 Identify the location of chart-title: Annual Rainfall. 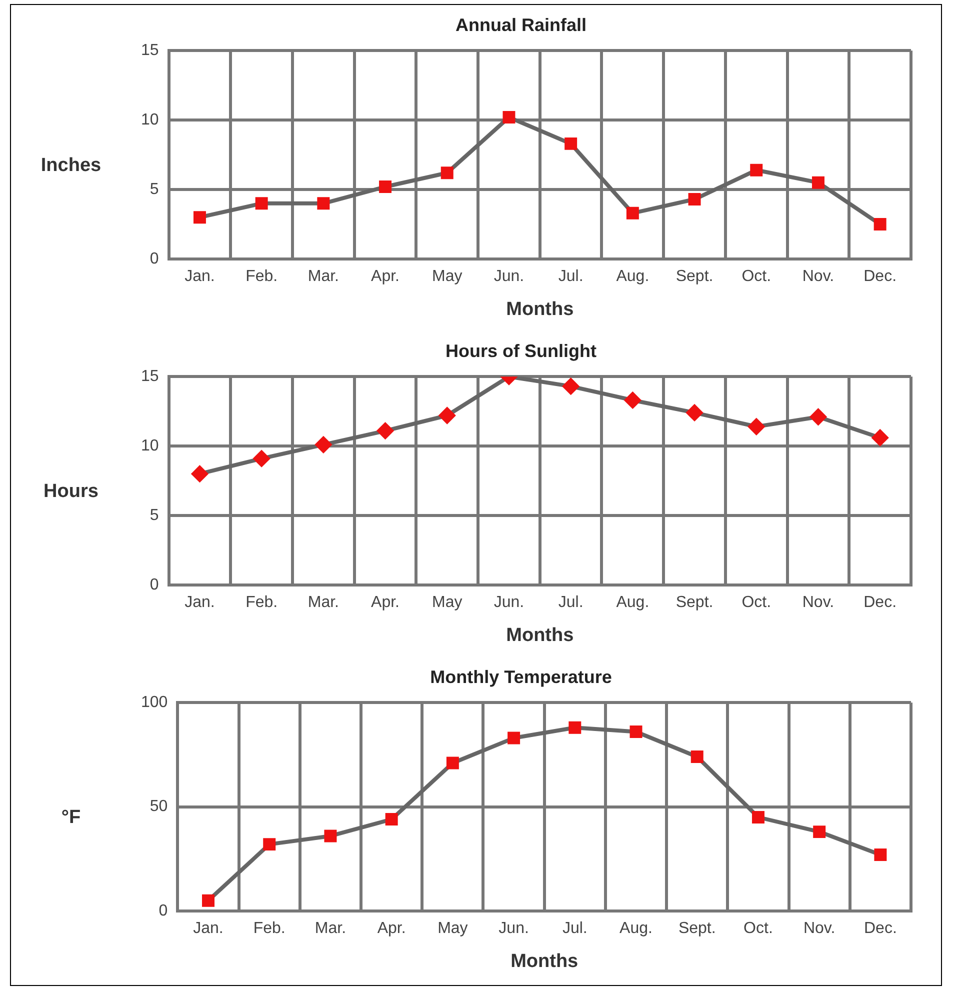
(521, 24).